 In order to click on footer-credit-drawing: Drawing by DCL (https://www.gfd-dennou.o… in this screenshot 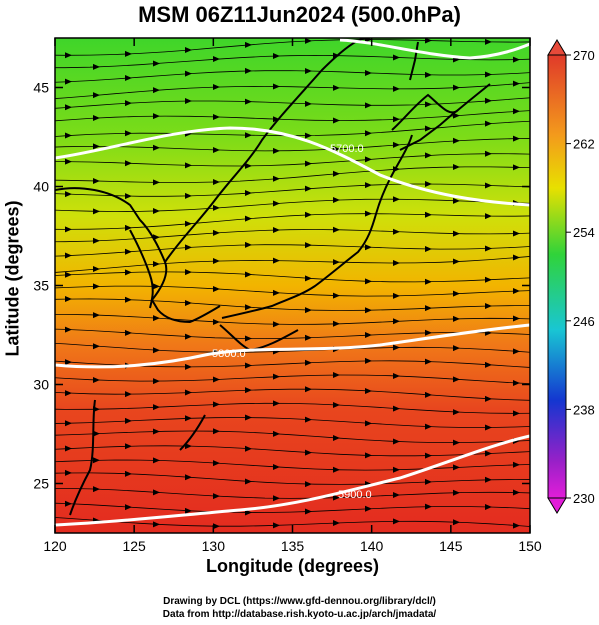, I will do `click(299, 601)`.